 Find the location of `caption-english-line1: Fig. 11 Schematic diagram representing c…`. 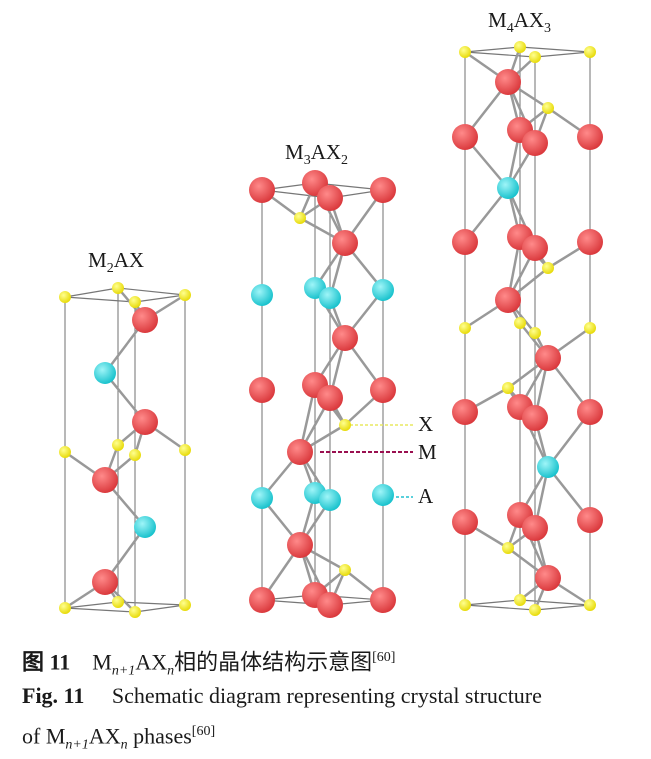

caption-english-line1: Fig. 11 Schematic diagram representing c… is located at coordinates (282, 695).